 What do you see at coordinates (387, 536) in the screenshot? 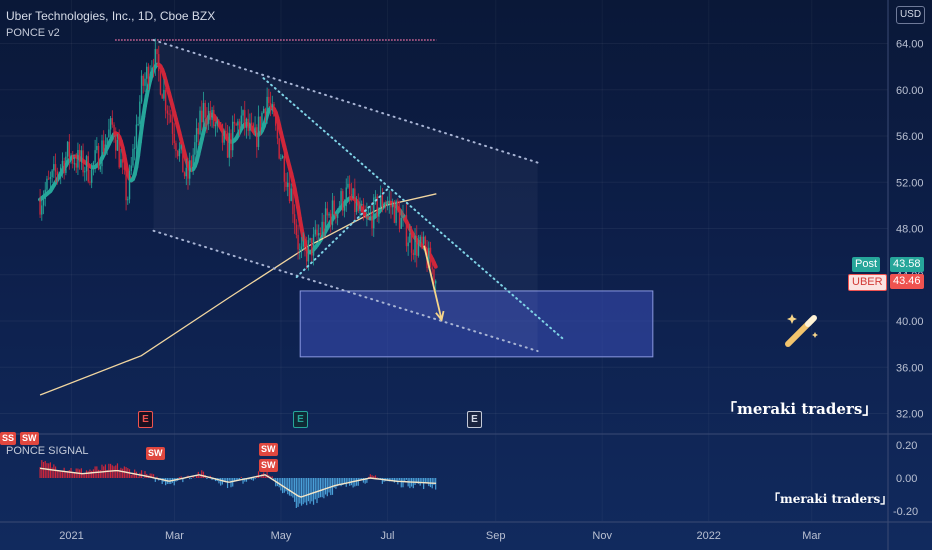
I see `time-tick-label: Jul` at bounding box center [387, 536].